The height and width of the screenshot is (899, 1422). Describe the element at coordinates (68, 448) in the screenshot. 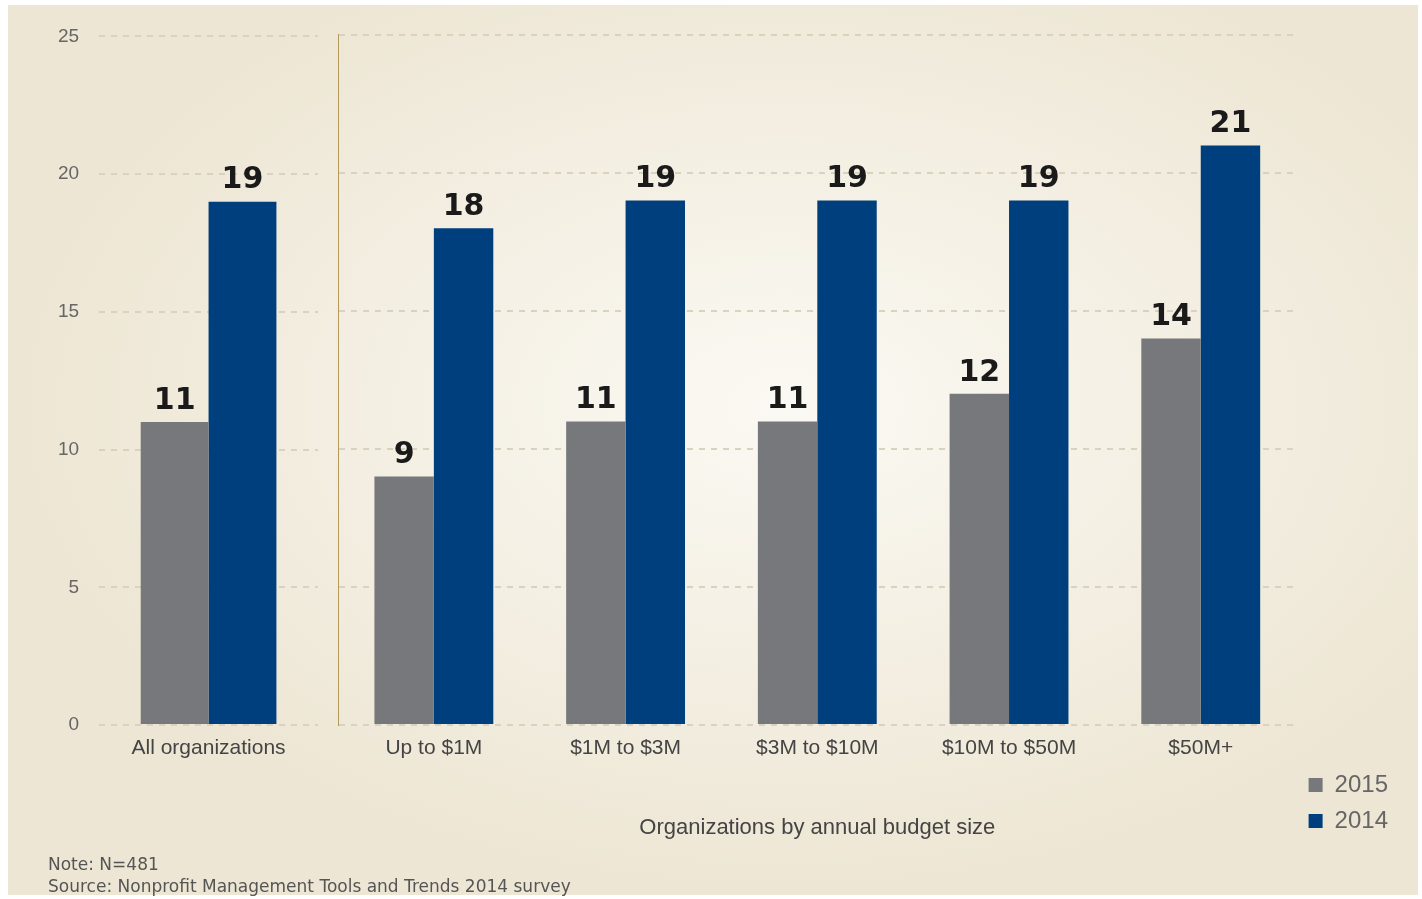

I see `y-tick-label: 10` at that location.